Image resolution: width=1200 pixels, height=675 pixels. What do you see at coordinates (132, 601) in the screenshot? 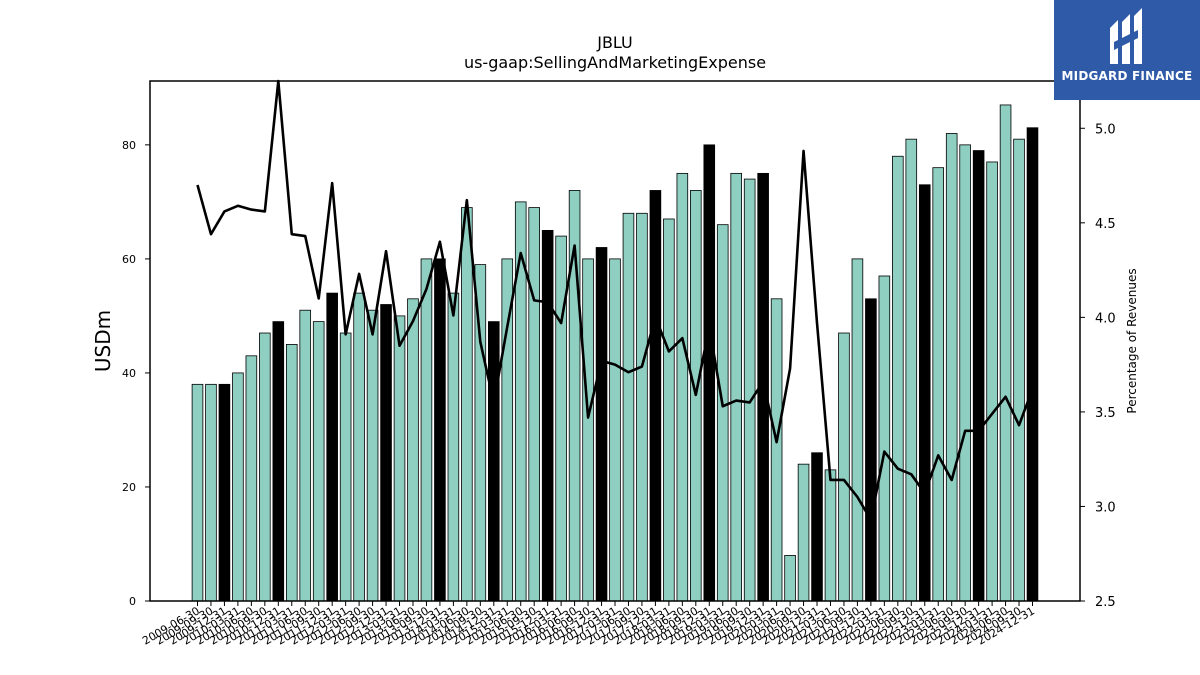
I see `ytick-label: 0` at bounding box center [132, 601].